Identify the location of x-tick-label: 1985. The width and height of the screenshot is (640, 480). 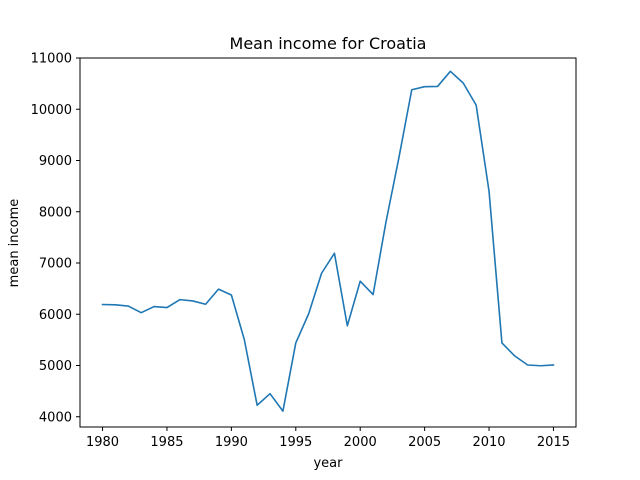
(166, 442).